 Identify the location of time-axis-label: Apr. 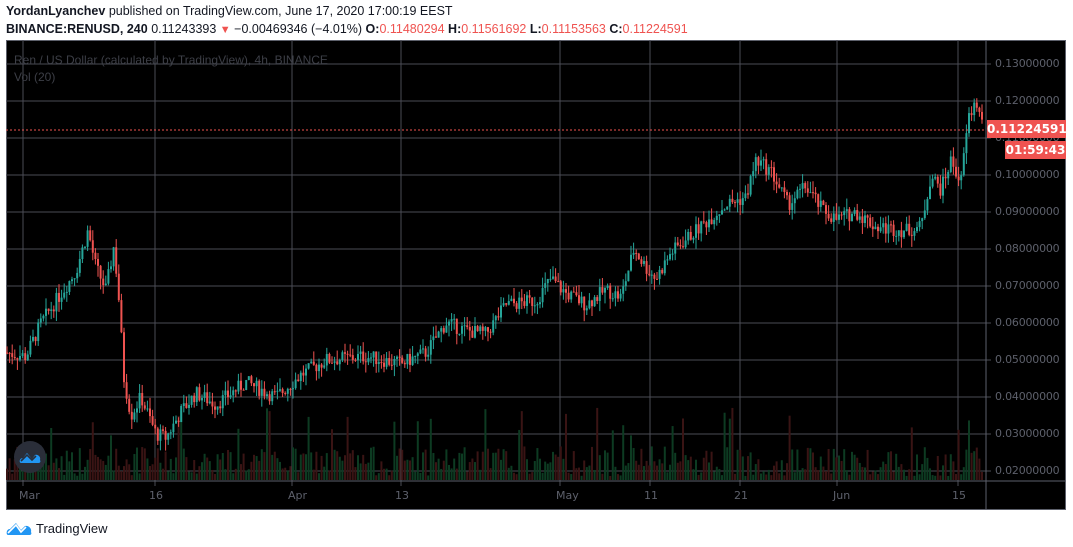
(298, 495).